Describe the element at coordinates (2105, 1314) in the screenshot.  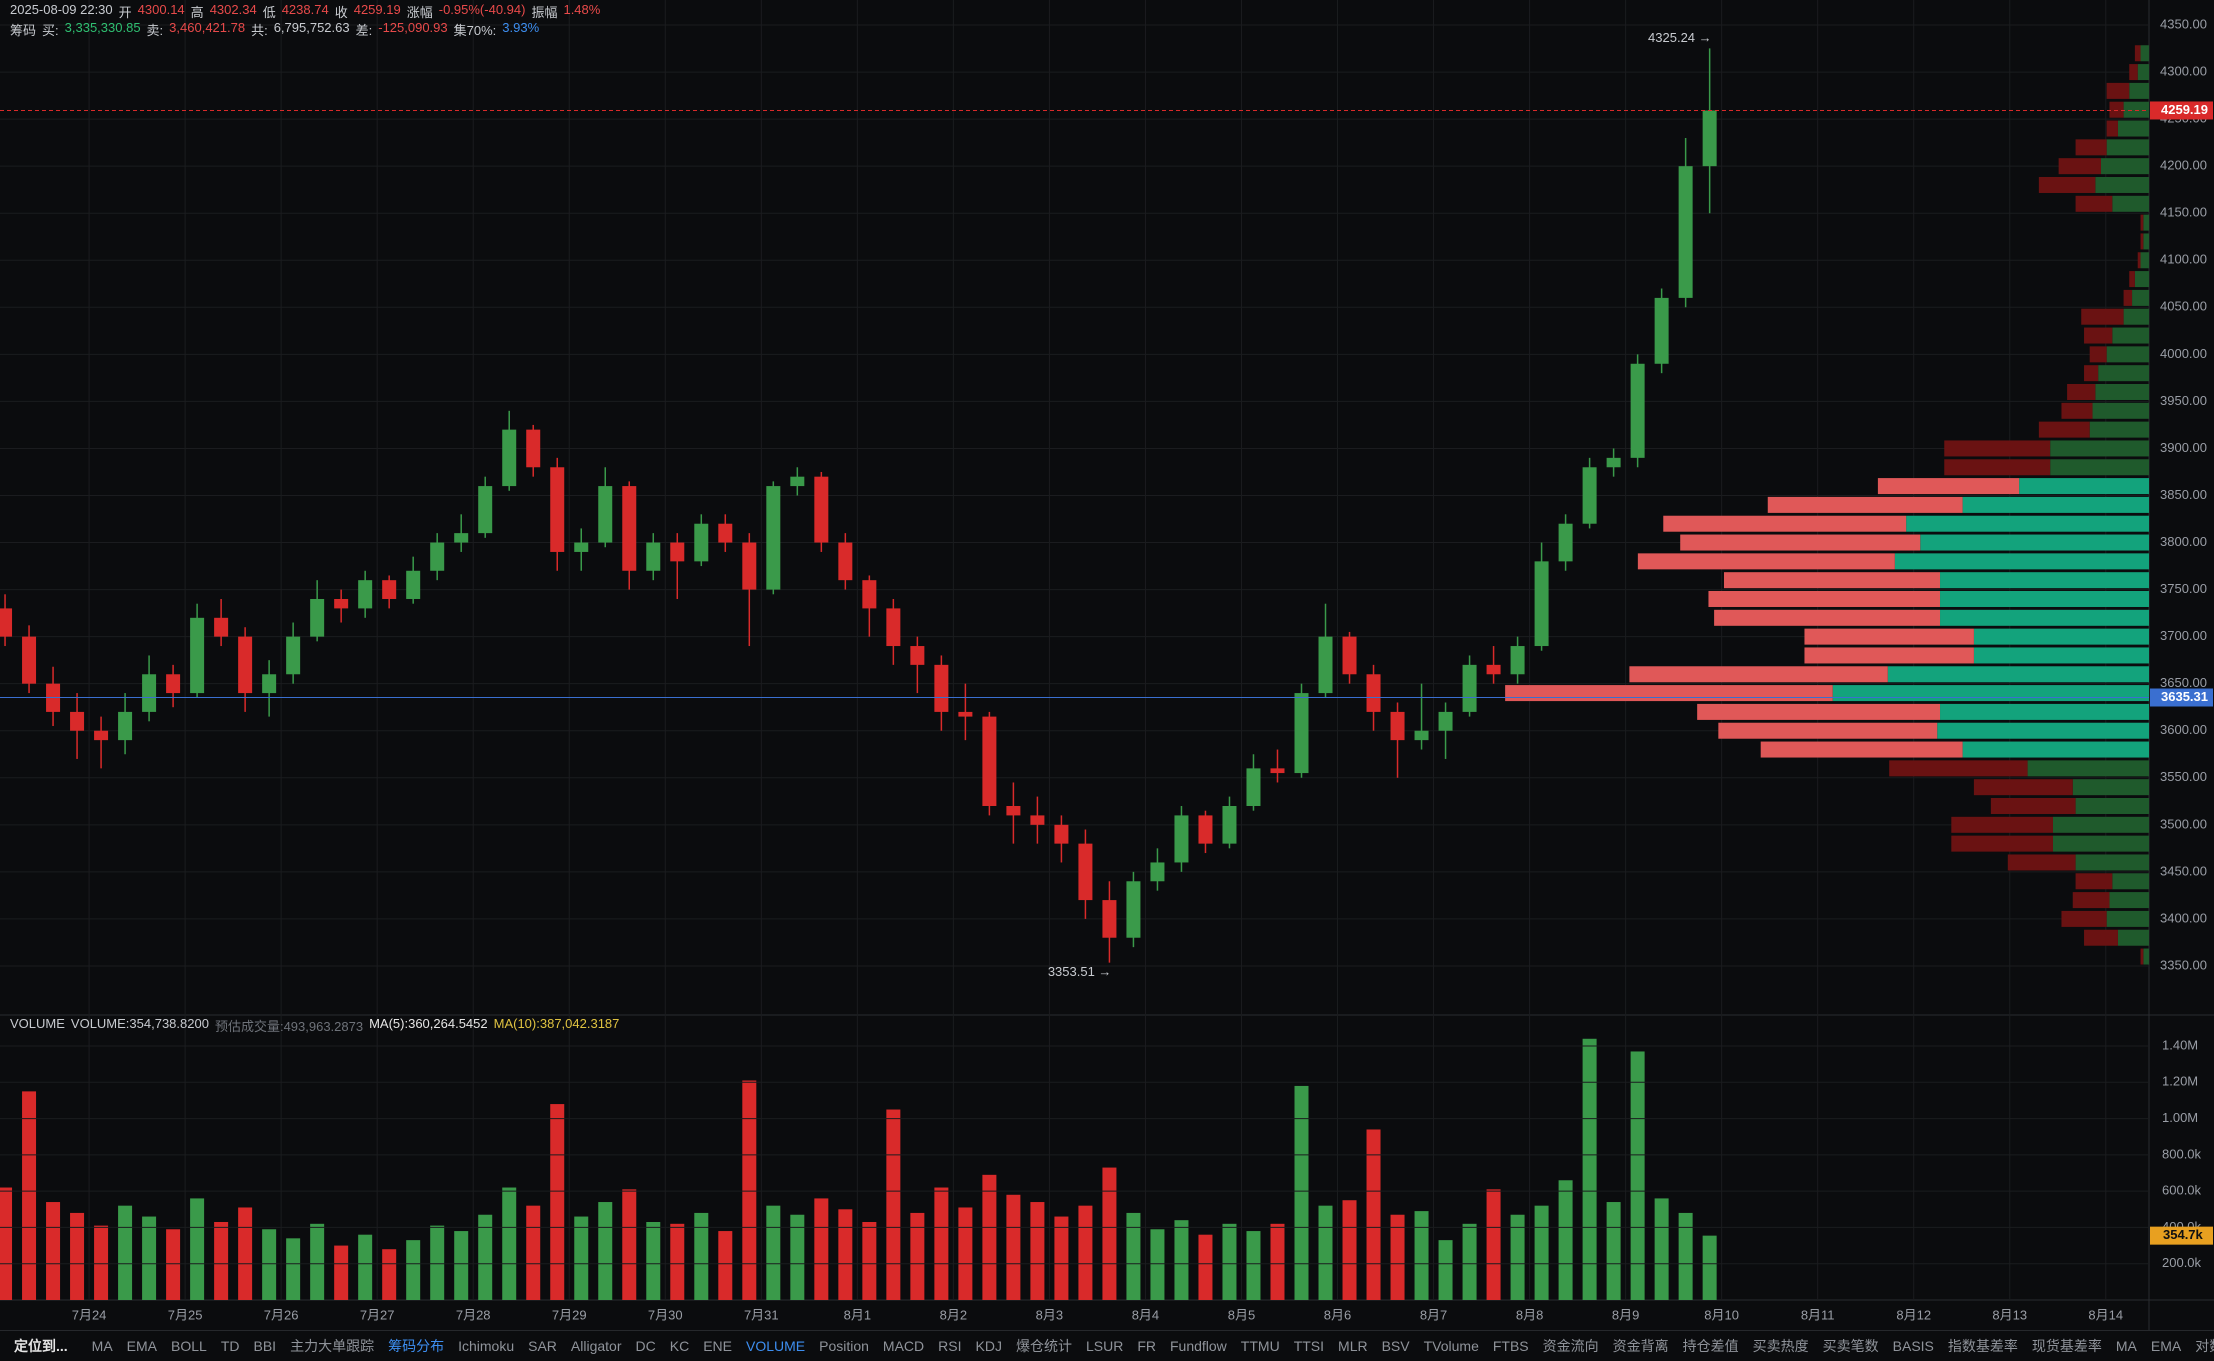
I see `x-tick-label: 8月14` at that location.